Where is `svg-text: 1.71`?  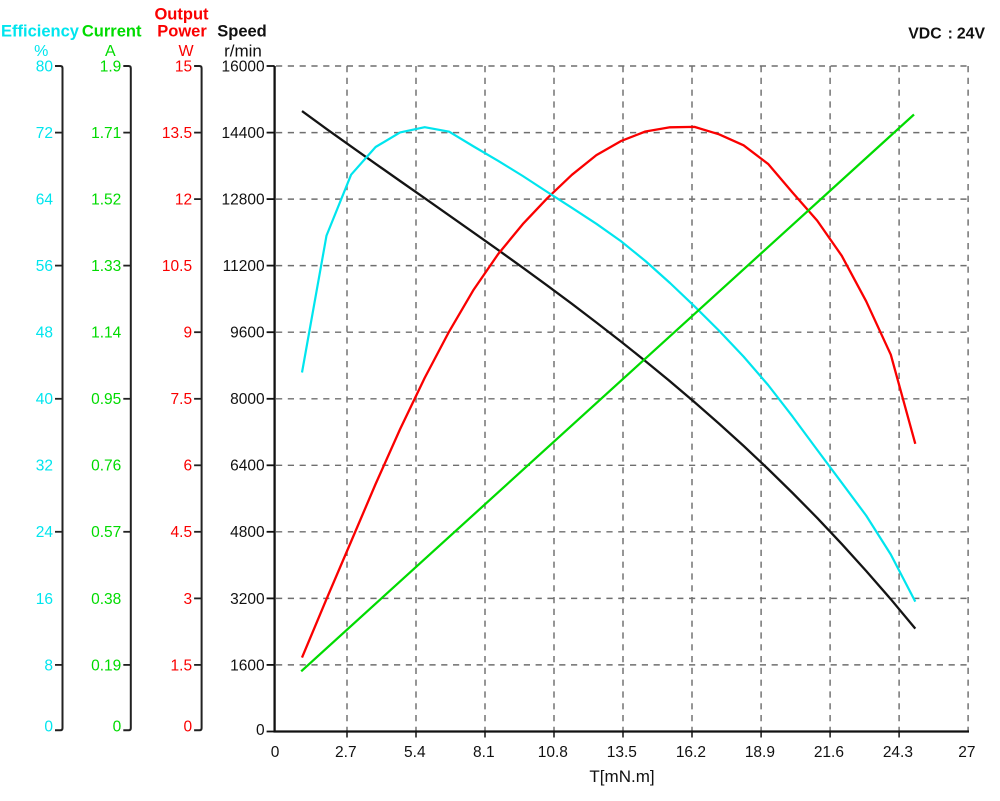
svg-text: 1.71 is located at coordinates (106, 133).